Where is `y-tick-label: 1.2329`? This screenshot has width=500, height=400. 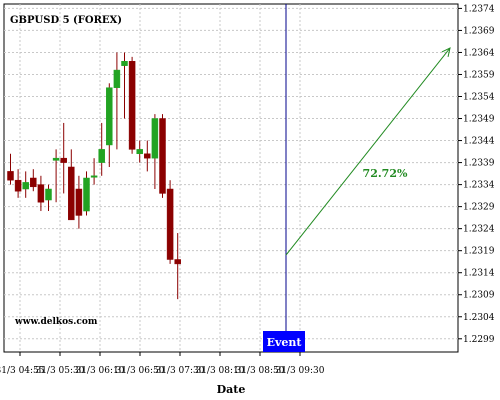 y-tick-label: 1.2329 is located at coordinates (479, 208).